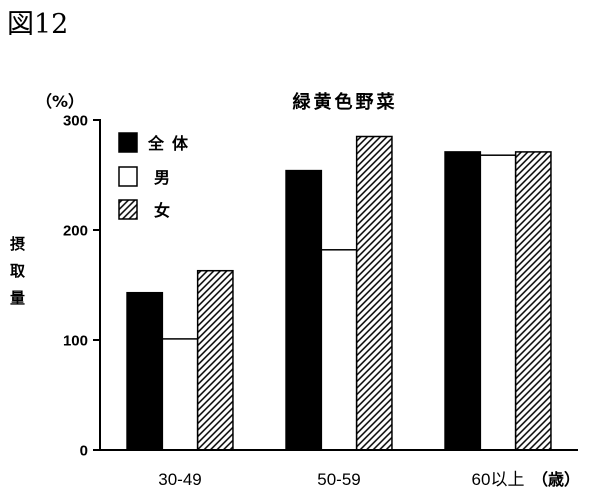  I want to click on legend-label-female: 女, so click(166, 210).